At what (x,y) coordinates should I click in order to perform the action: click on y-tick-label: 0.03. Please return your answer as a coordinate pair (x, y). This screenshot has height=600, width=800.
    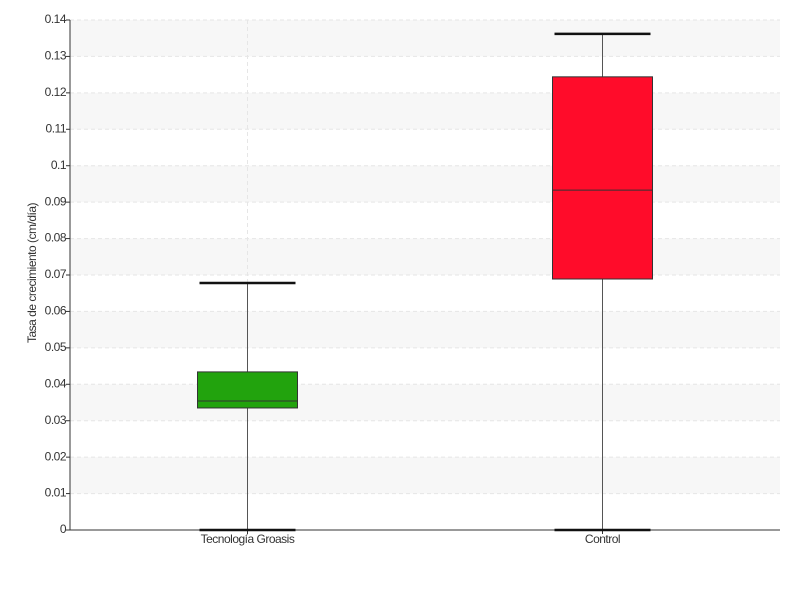
    Looking at the image, I should click on (56, 420).